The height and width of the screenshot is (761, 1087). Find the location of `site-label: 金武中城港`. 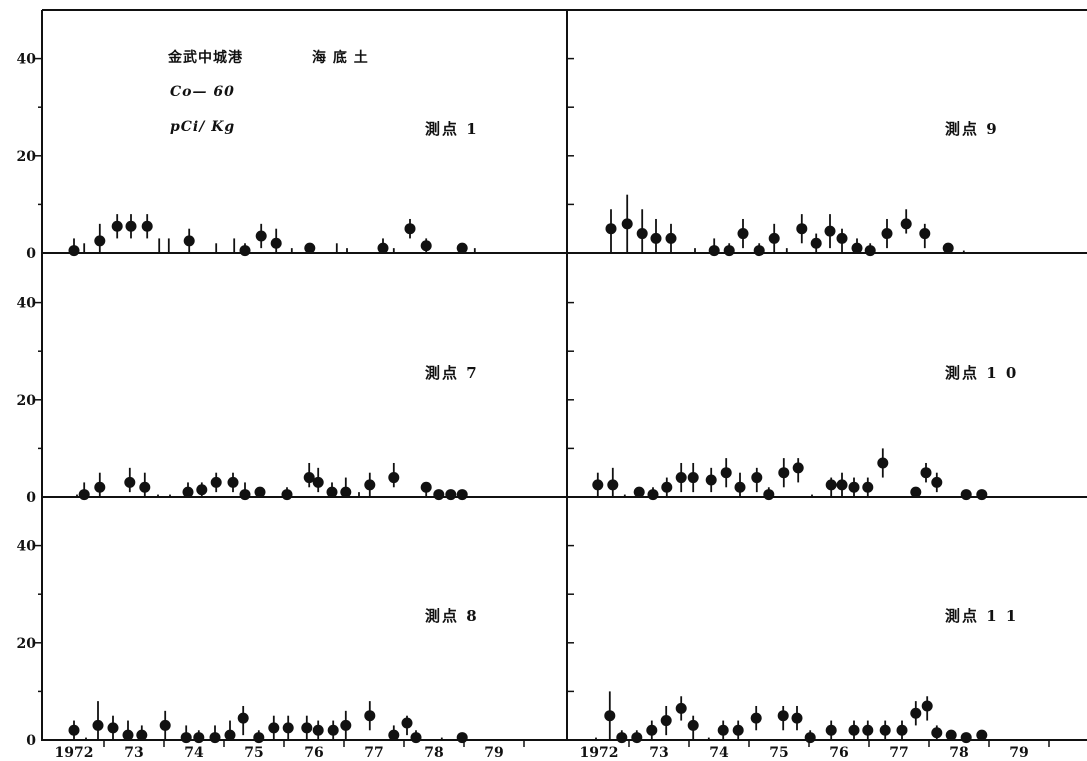

site-label: 金武中城港 is located at coordinates (205, 57).